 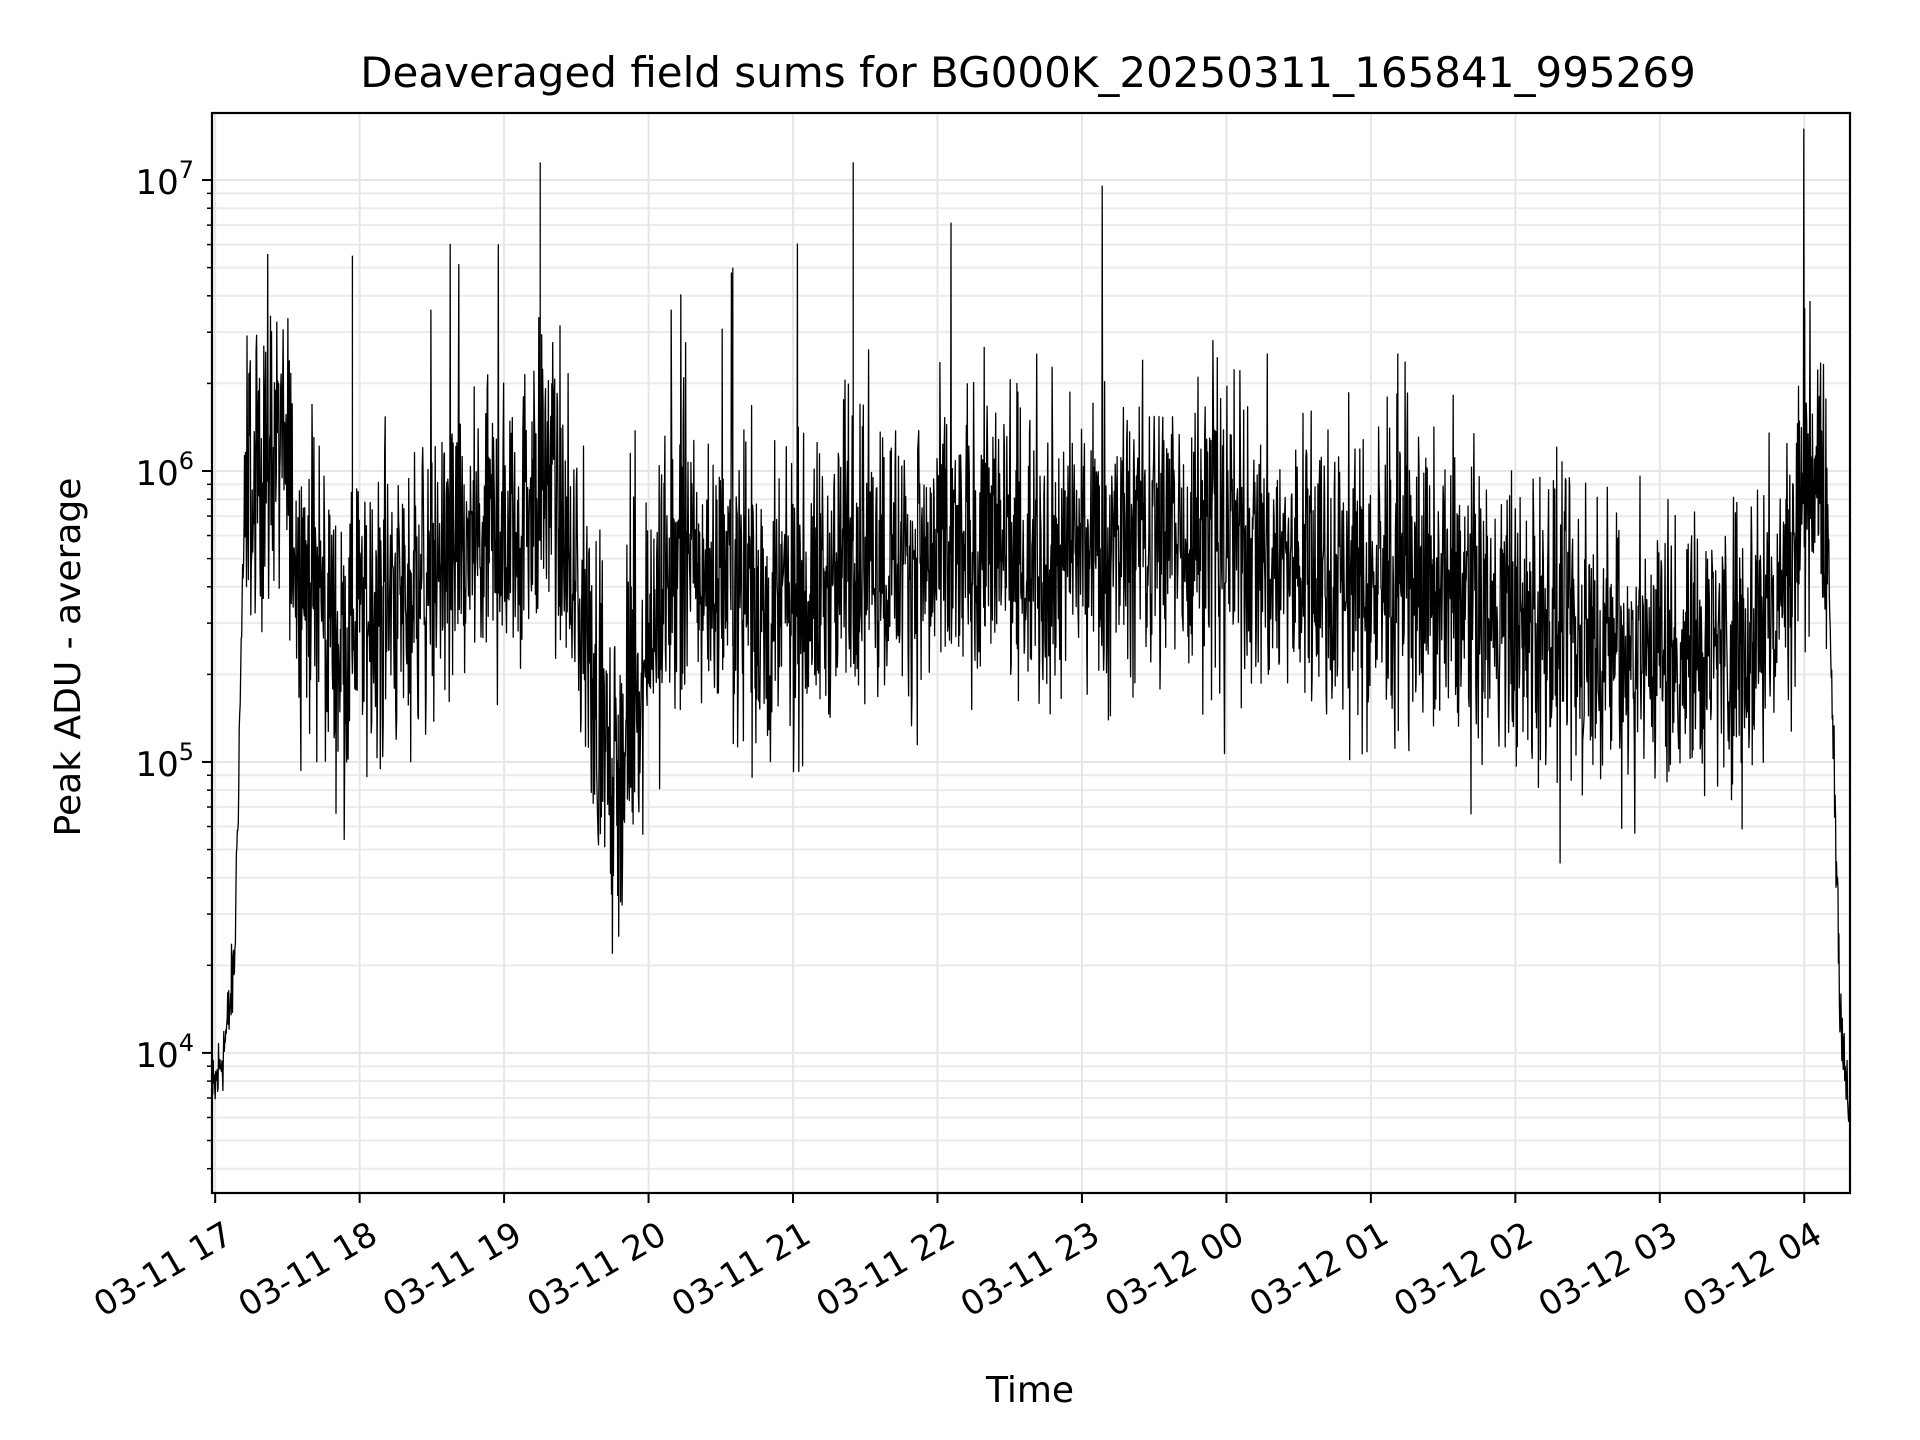 I want to click on y-tick-label: 10⁷, so click(x=164, y=179).